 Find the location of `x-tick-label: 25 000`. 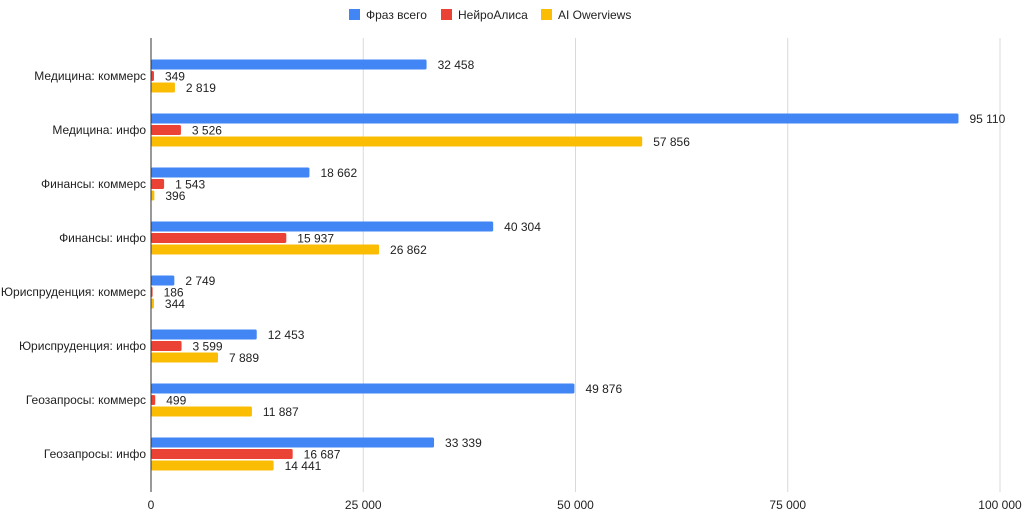

x-tick-label: 25 000 is located at coordinates (363, 505).